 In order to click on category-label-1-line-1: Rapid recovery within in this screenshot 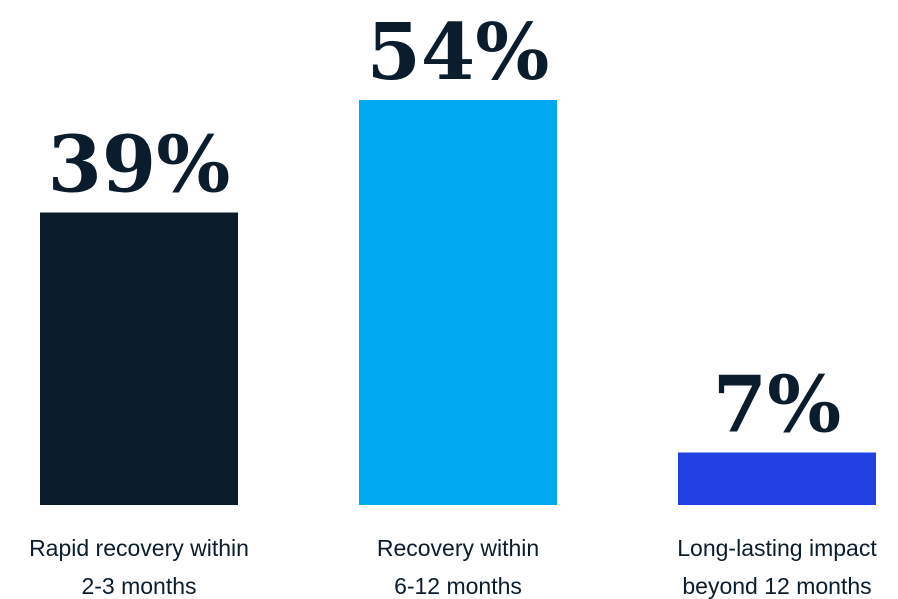, I will do `click(139, 548)`.